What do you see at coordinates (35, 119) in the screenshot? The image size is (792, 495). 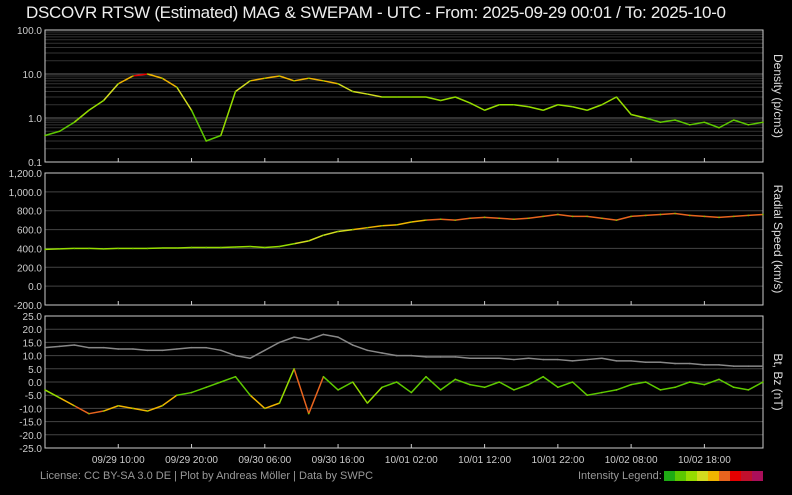 I see `y-tick-label: 1.0` at bounding box center [35, 119].